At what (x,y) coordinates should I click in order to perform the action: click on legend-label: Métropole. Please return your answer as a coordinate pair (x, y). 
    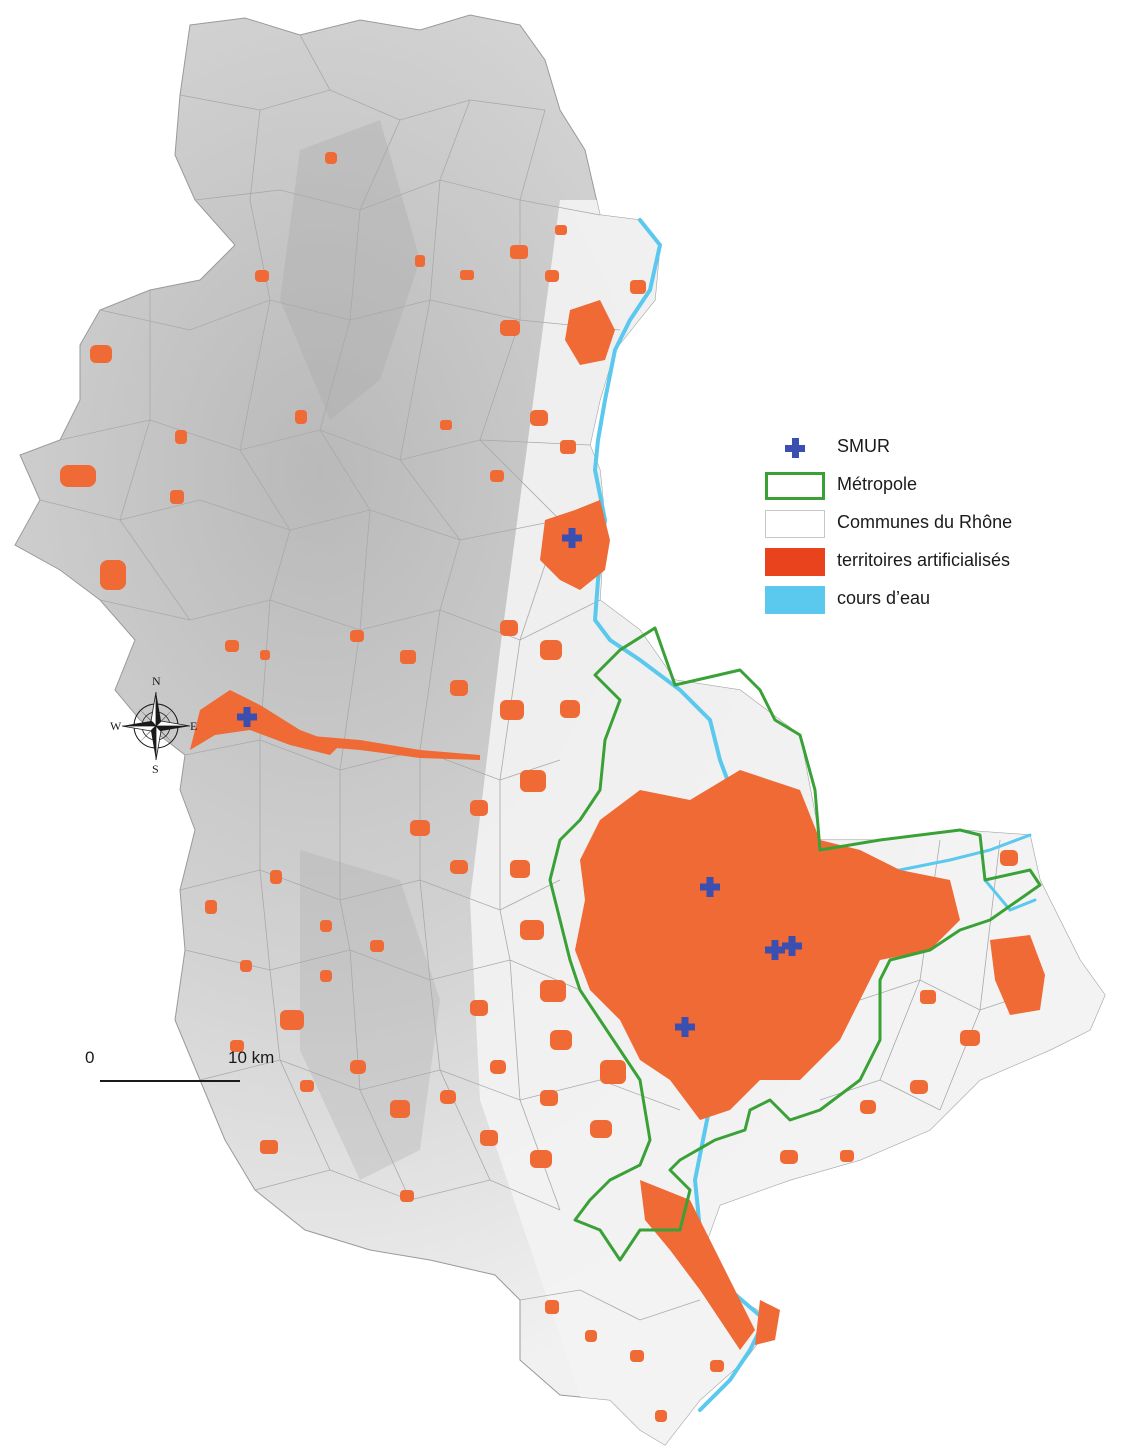
    Looking at the image, I should click on (877, 484).